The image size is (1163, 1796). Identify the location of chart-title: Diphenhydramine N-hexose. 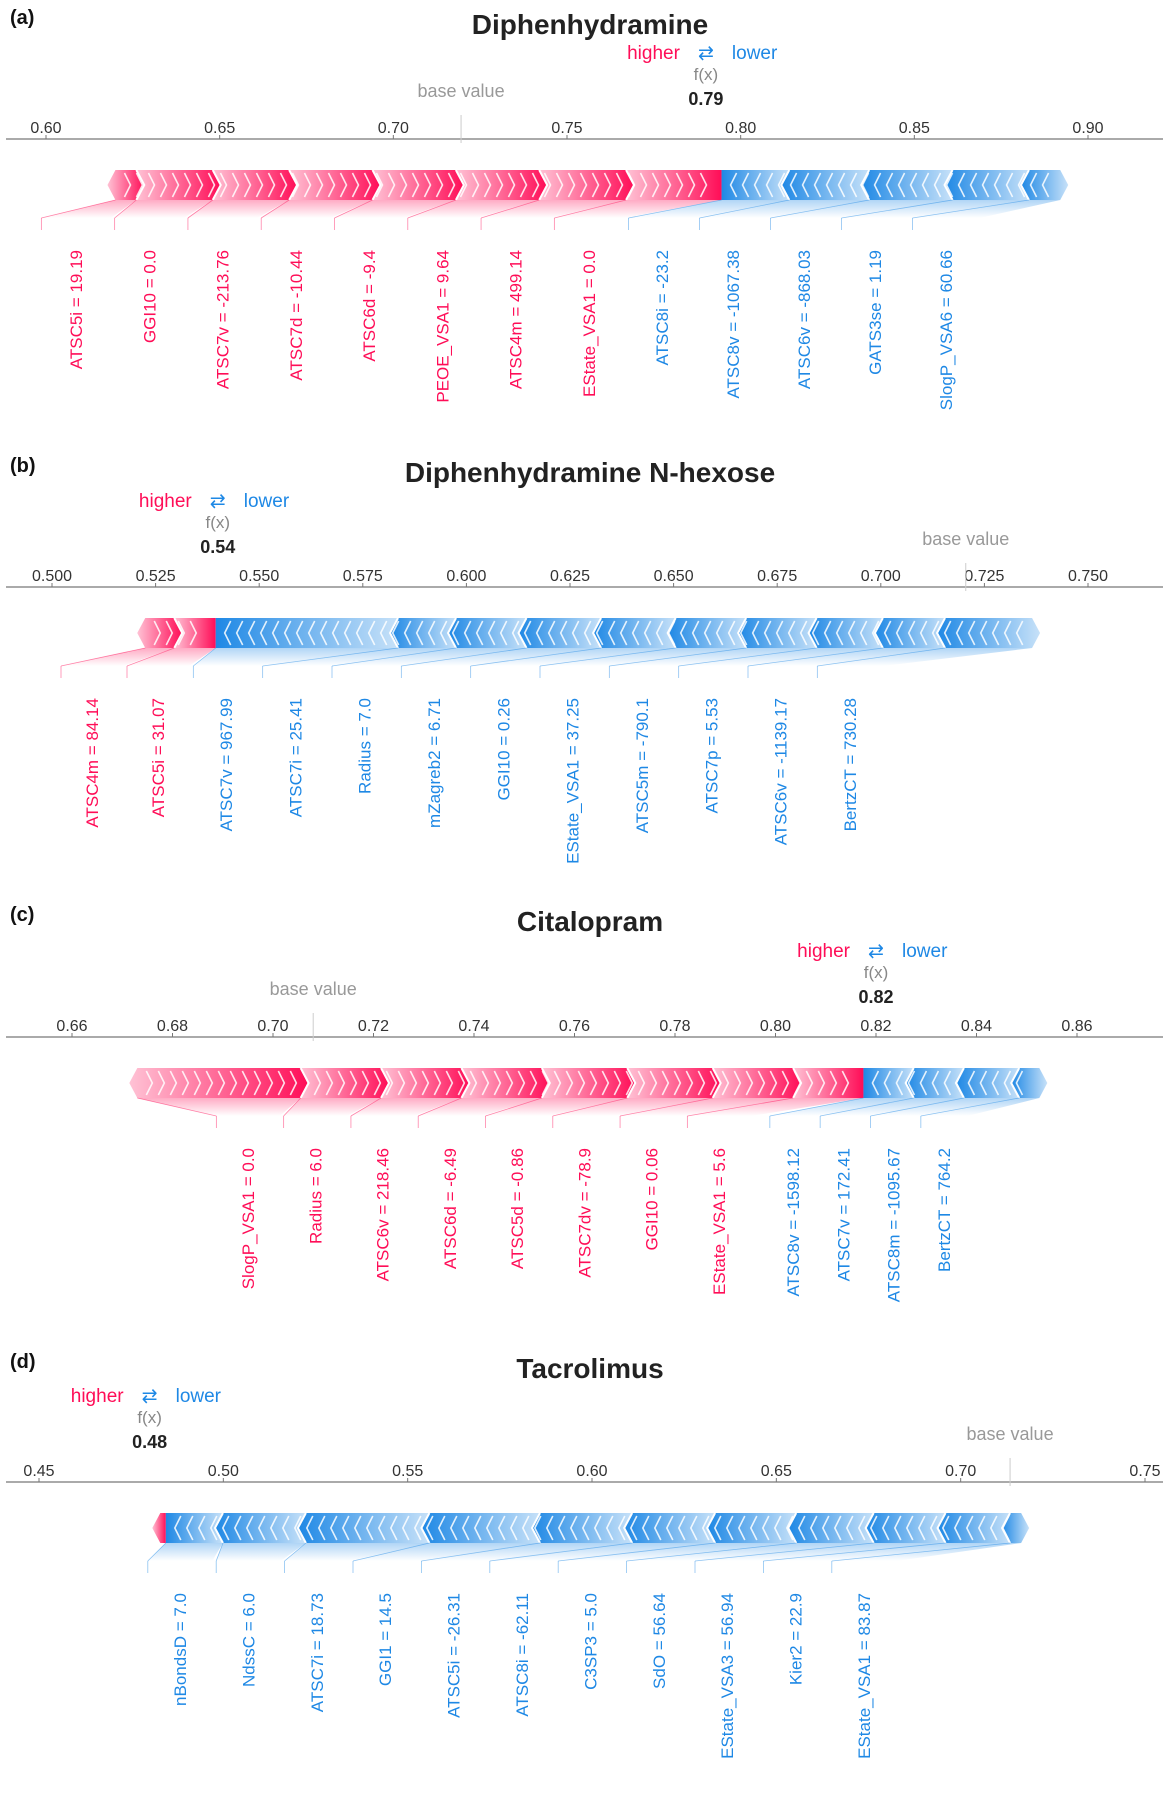
(590, 472).